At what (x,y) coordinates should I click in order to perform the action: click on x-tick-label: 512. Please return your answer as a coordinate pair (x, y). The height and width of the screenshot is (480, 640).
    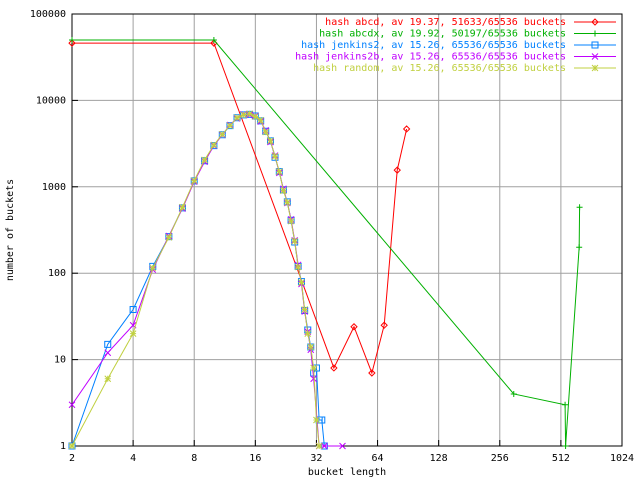
    Looking at the image, I should click on (561, 458).